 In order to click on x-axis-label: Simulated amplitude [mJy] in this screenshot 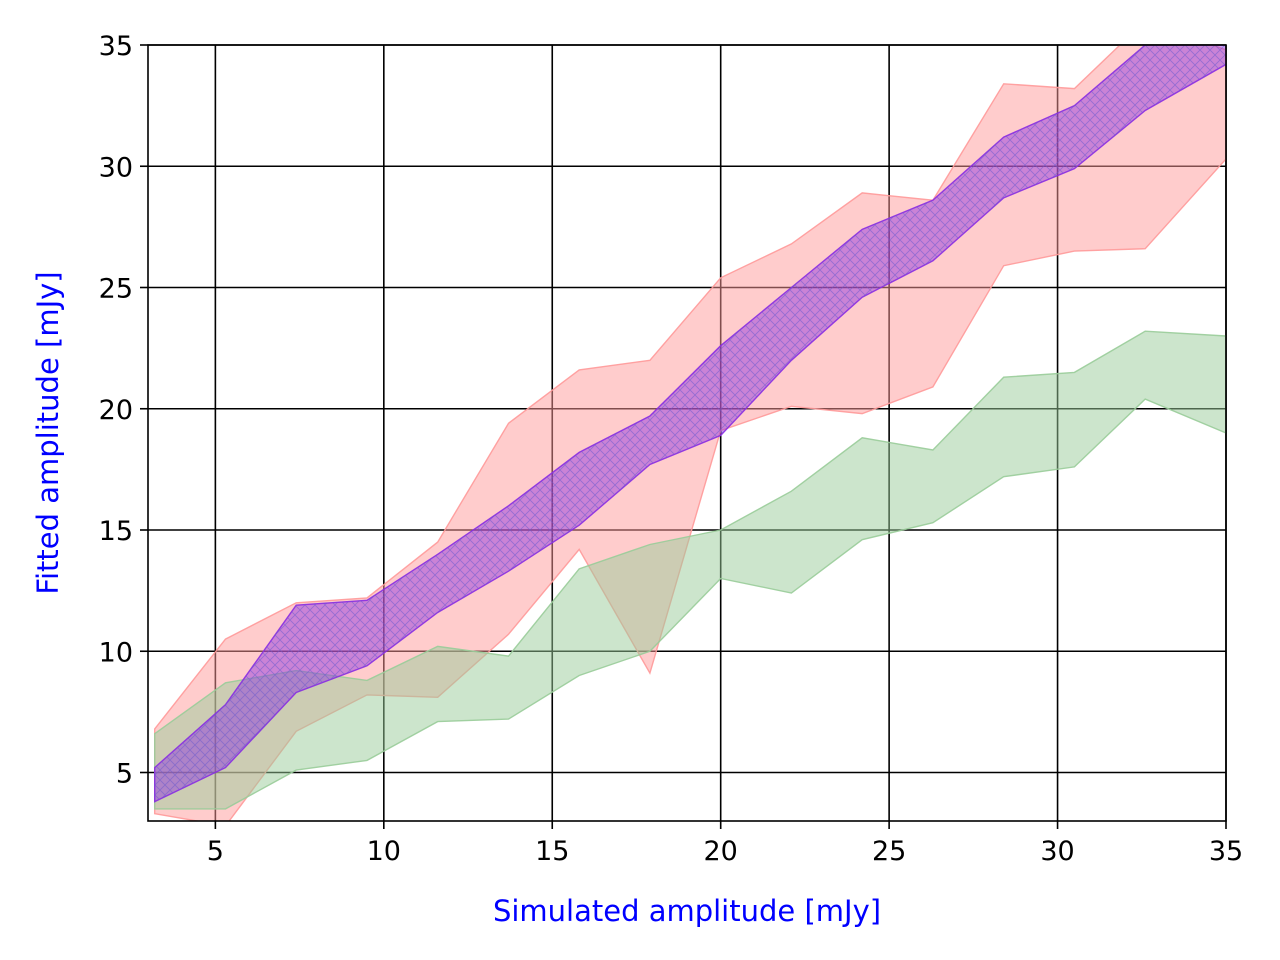, I will do `click(687, 911)`.